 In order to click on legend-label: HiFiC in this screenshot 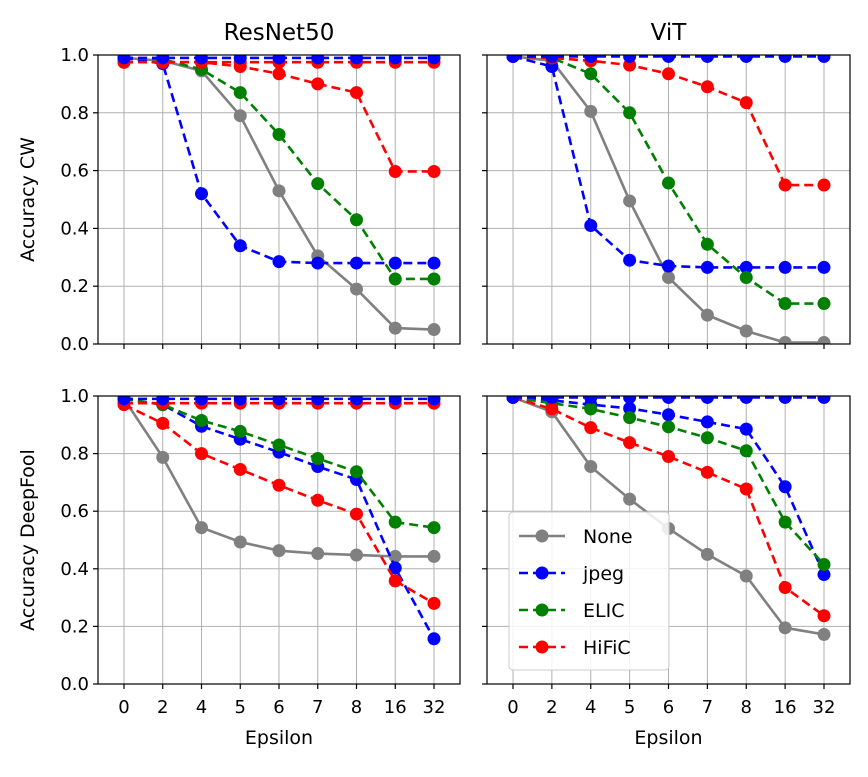, I will do `click(607, 648)`.